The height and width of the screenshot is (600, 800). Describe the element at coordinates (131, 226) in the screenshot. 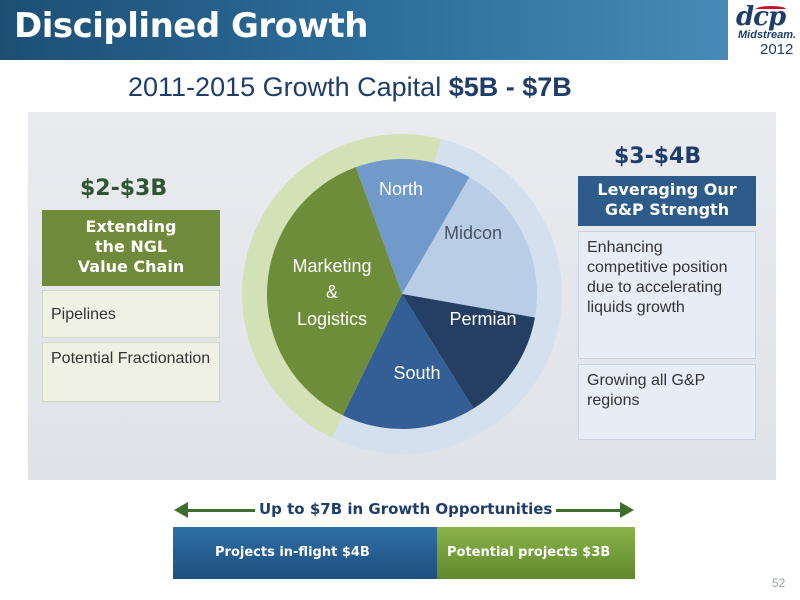

I see `left-header-line: Extending` at that location.